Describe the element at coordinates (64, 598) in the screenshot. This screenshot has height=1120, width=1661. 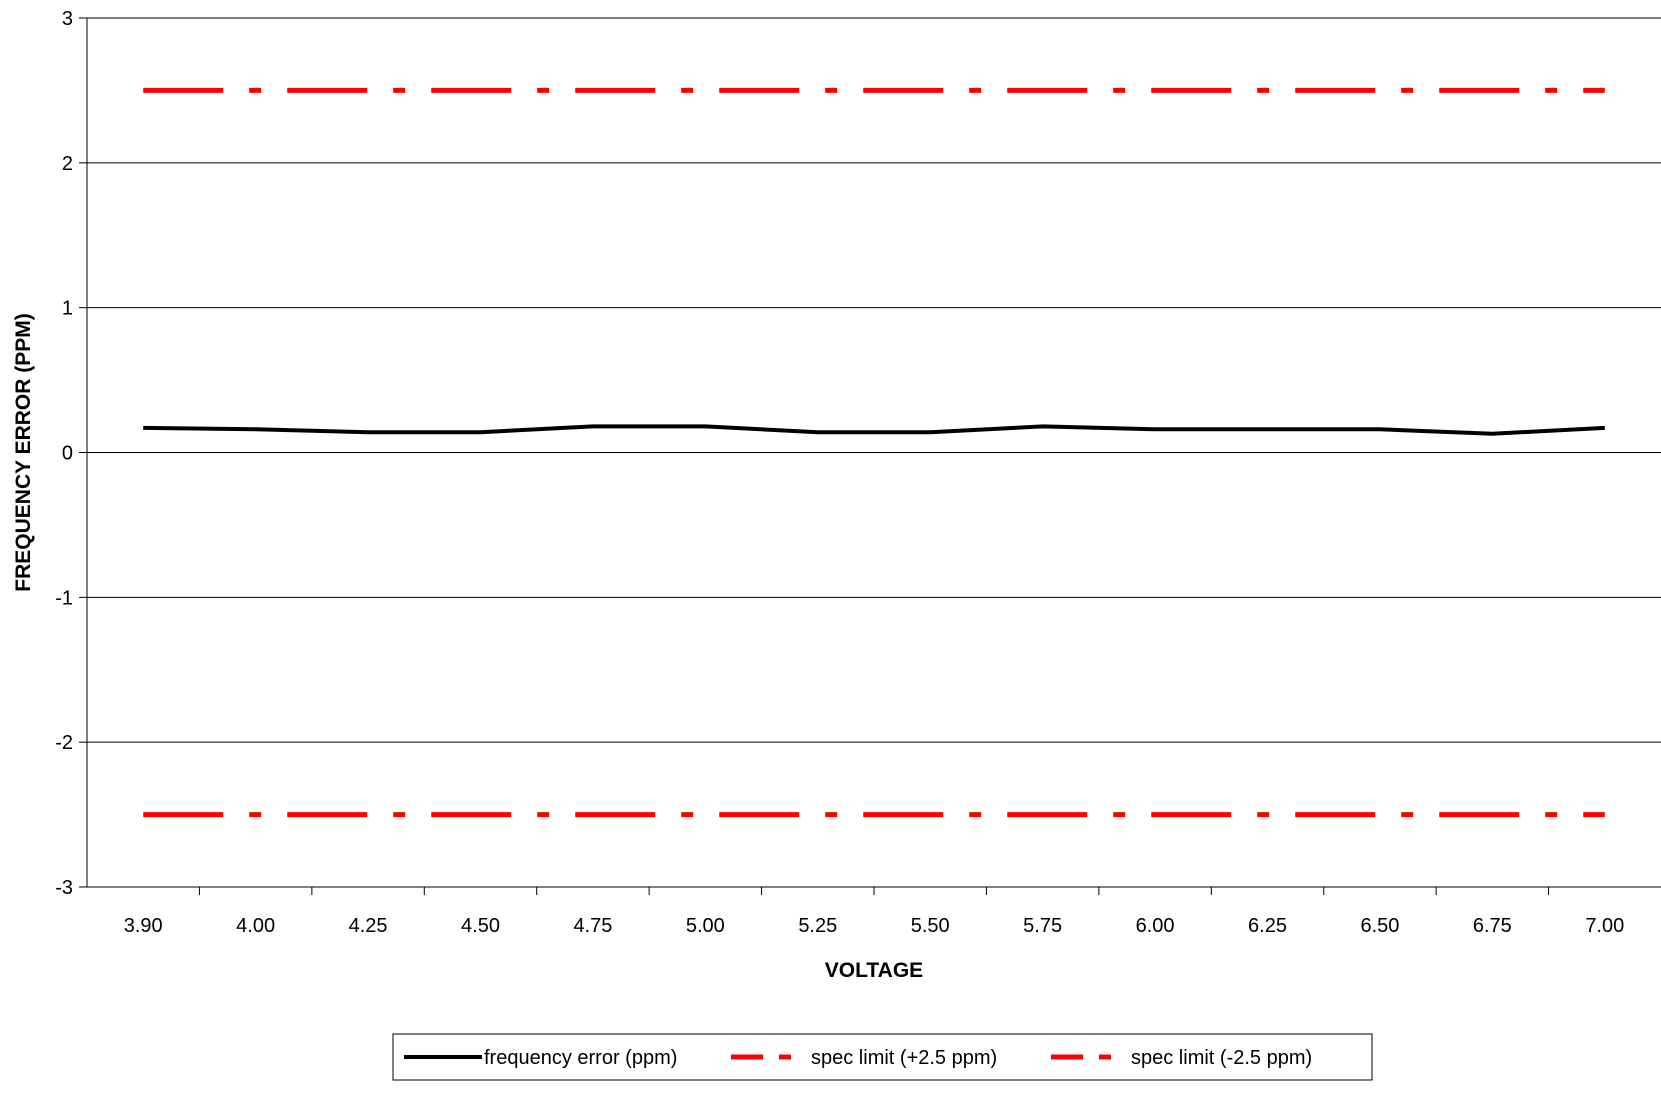
I see `y-tick-label: -1` at that location.